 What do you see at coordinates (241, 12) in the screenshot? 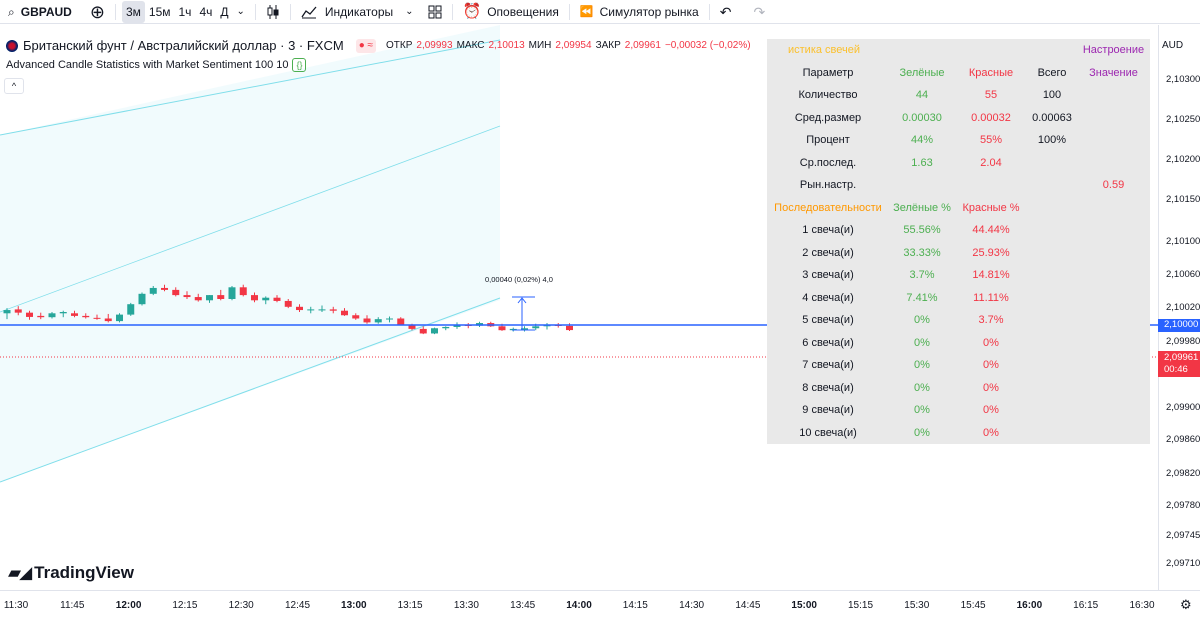
I see `interval-dropdown: ⌄` at bounding box center [241, 12].